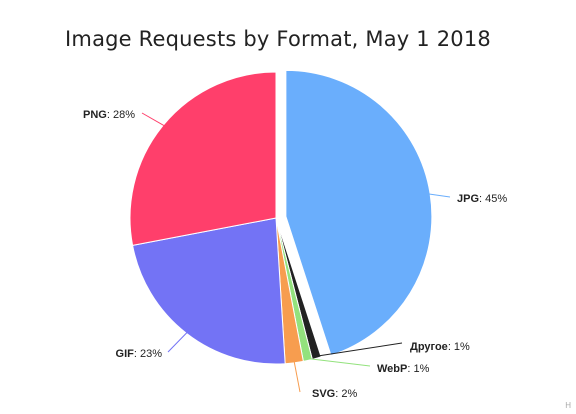 The width and height of the screenshot is (576, 414). What do you see at coordinates (153, 119) in the screenshot?
I see `connector-png` at bounding box center [153, 119].